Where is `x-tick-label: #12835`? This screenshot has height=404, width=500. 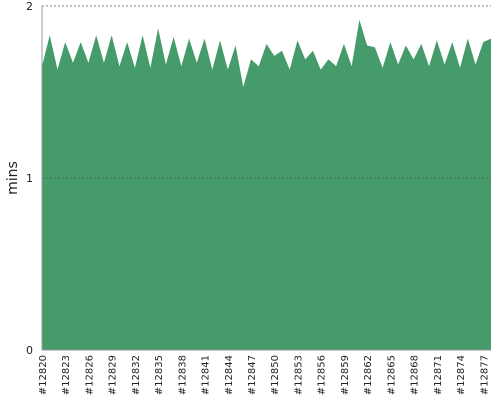
x-tick-label: #12835 is located at coordinates (159, 375).